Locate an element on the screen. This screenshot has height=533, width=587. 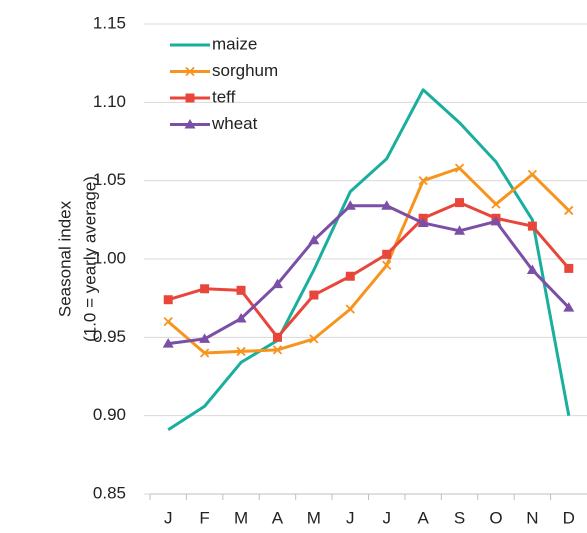
y-tick-label: 0.95 is located at coordinates (109, 336).